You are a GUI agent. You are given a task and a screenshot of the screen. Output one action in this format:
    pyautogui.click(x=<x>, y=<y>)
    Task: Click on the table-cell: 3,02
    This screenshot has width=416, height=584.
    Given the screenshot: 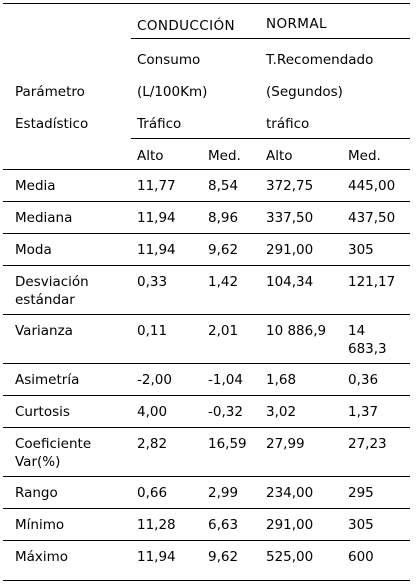 What is the action you would take?
    pyautogui.click(x=281, y=412)
    